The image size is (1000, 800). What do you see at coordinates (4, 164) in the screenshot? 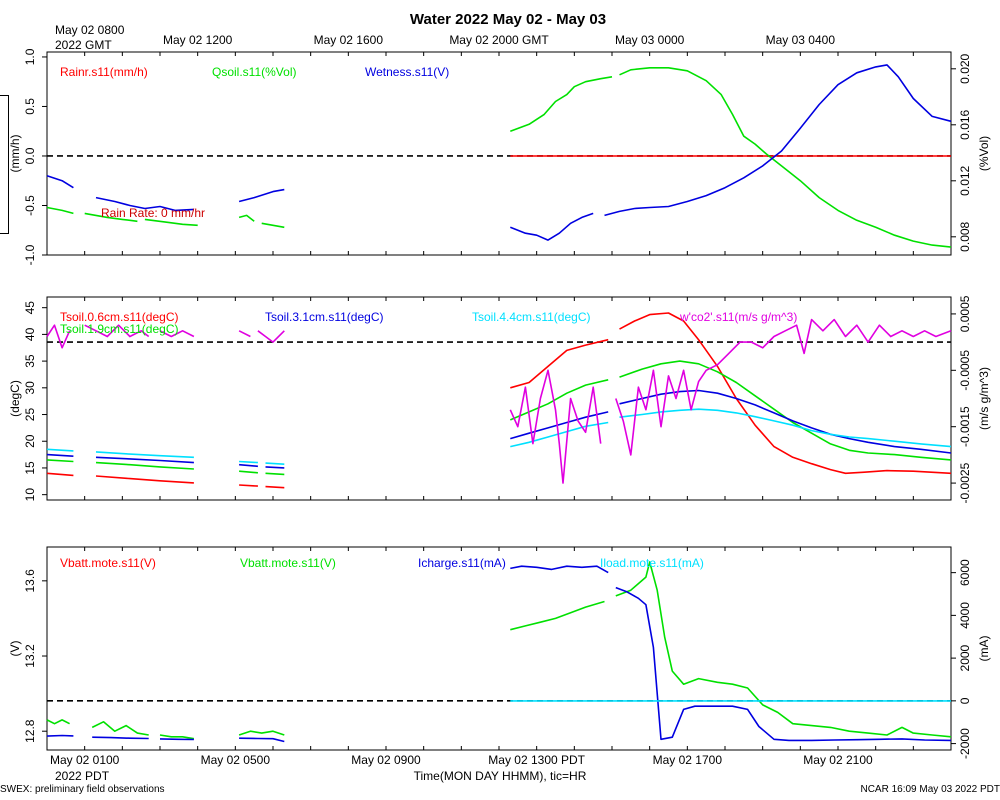
I see `side-bracket` at bounding box center [4, 164].